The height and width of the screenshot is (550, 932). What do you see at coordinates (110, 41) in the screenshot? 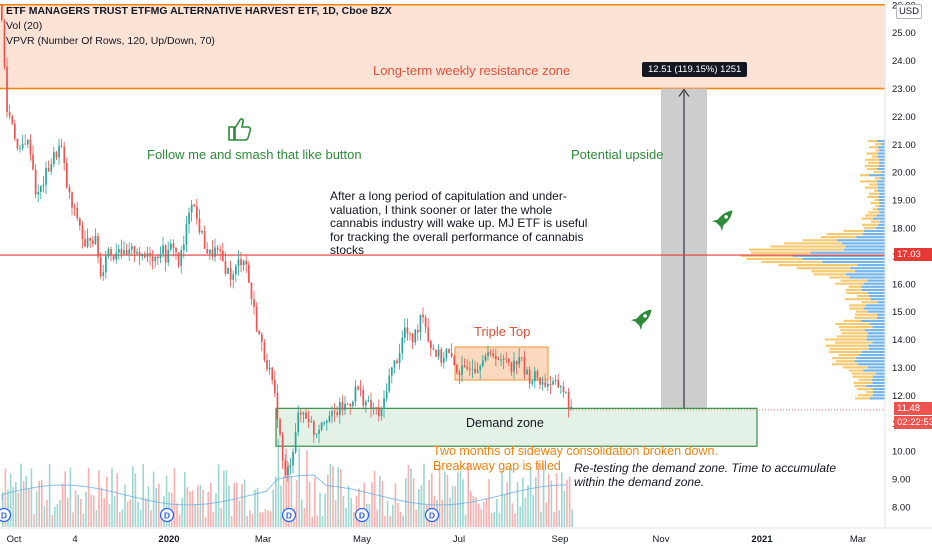
I see `vpvr-indicator-label: VPVR (Number Of Rows, 120, Up/Down, 70)` at bounding box center [110, 41].